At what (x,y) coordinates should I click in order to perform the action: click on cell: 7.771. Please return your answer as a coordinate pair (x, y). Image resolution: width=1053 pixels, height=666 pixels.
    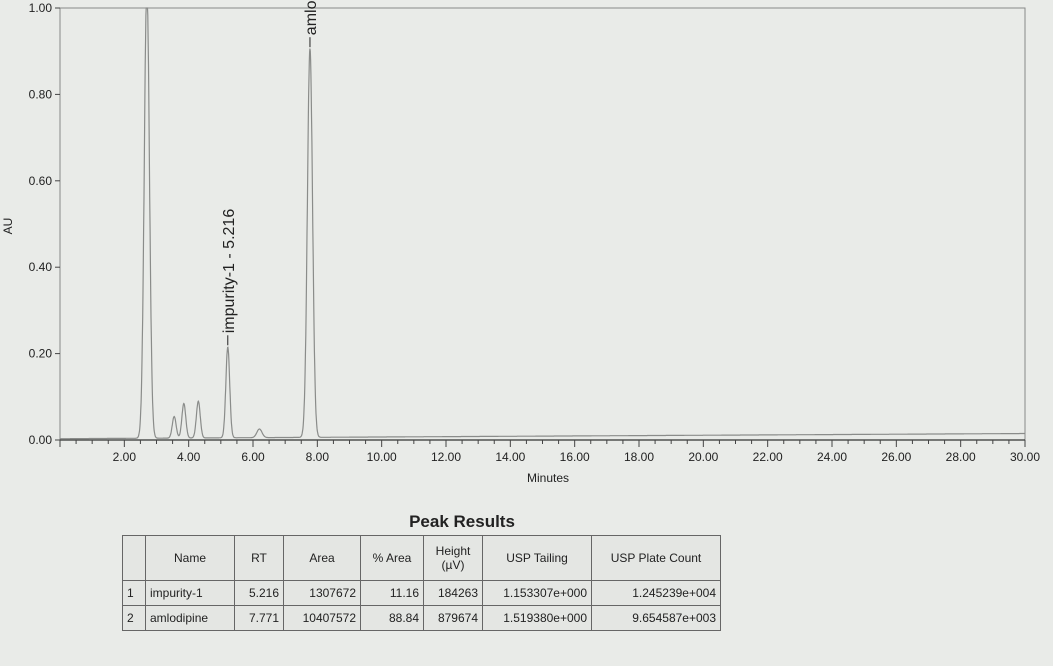
    Looking at the image, I should click on (259, 618).